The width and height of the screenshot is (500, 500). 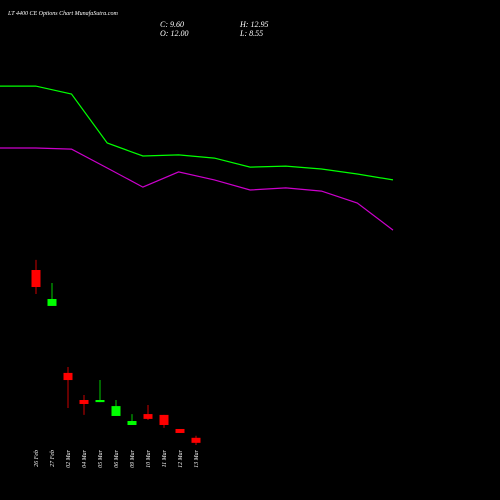 What do you see at coordinates (117, 458) in the screenshot?
I see `x-tick-label: 06 Mar` at bounding box center [117, 458].